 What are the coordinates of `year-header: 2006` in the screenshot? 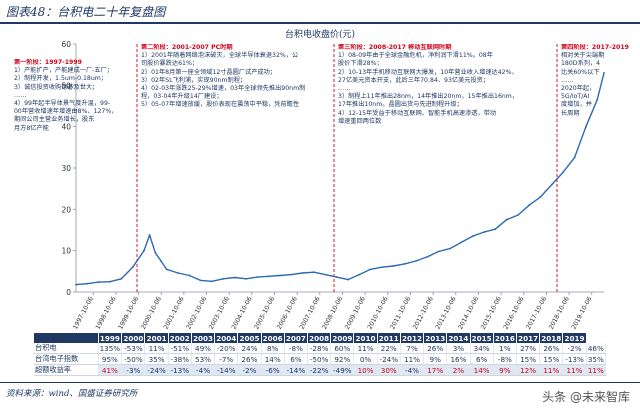 It's located at (273, 338).